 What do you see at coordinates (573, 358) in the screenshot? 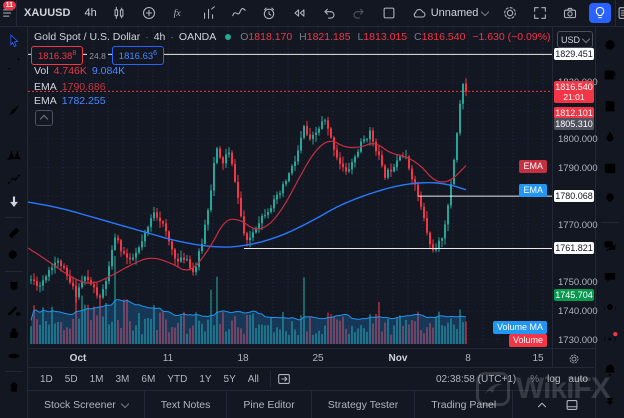
I see `scales-settings-button` at bounding box center [573, 358].